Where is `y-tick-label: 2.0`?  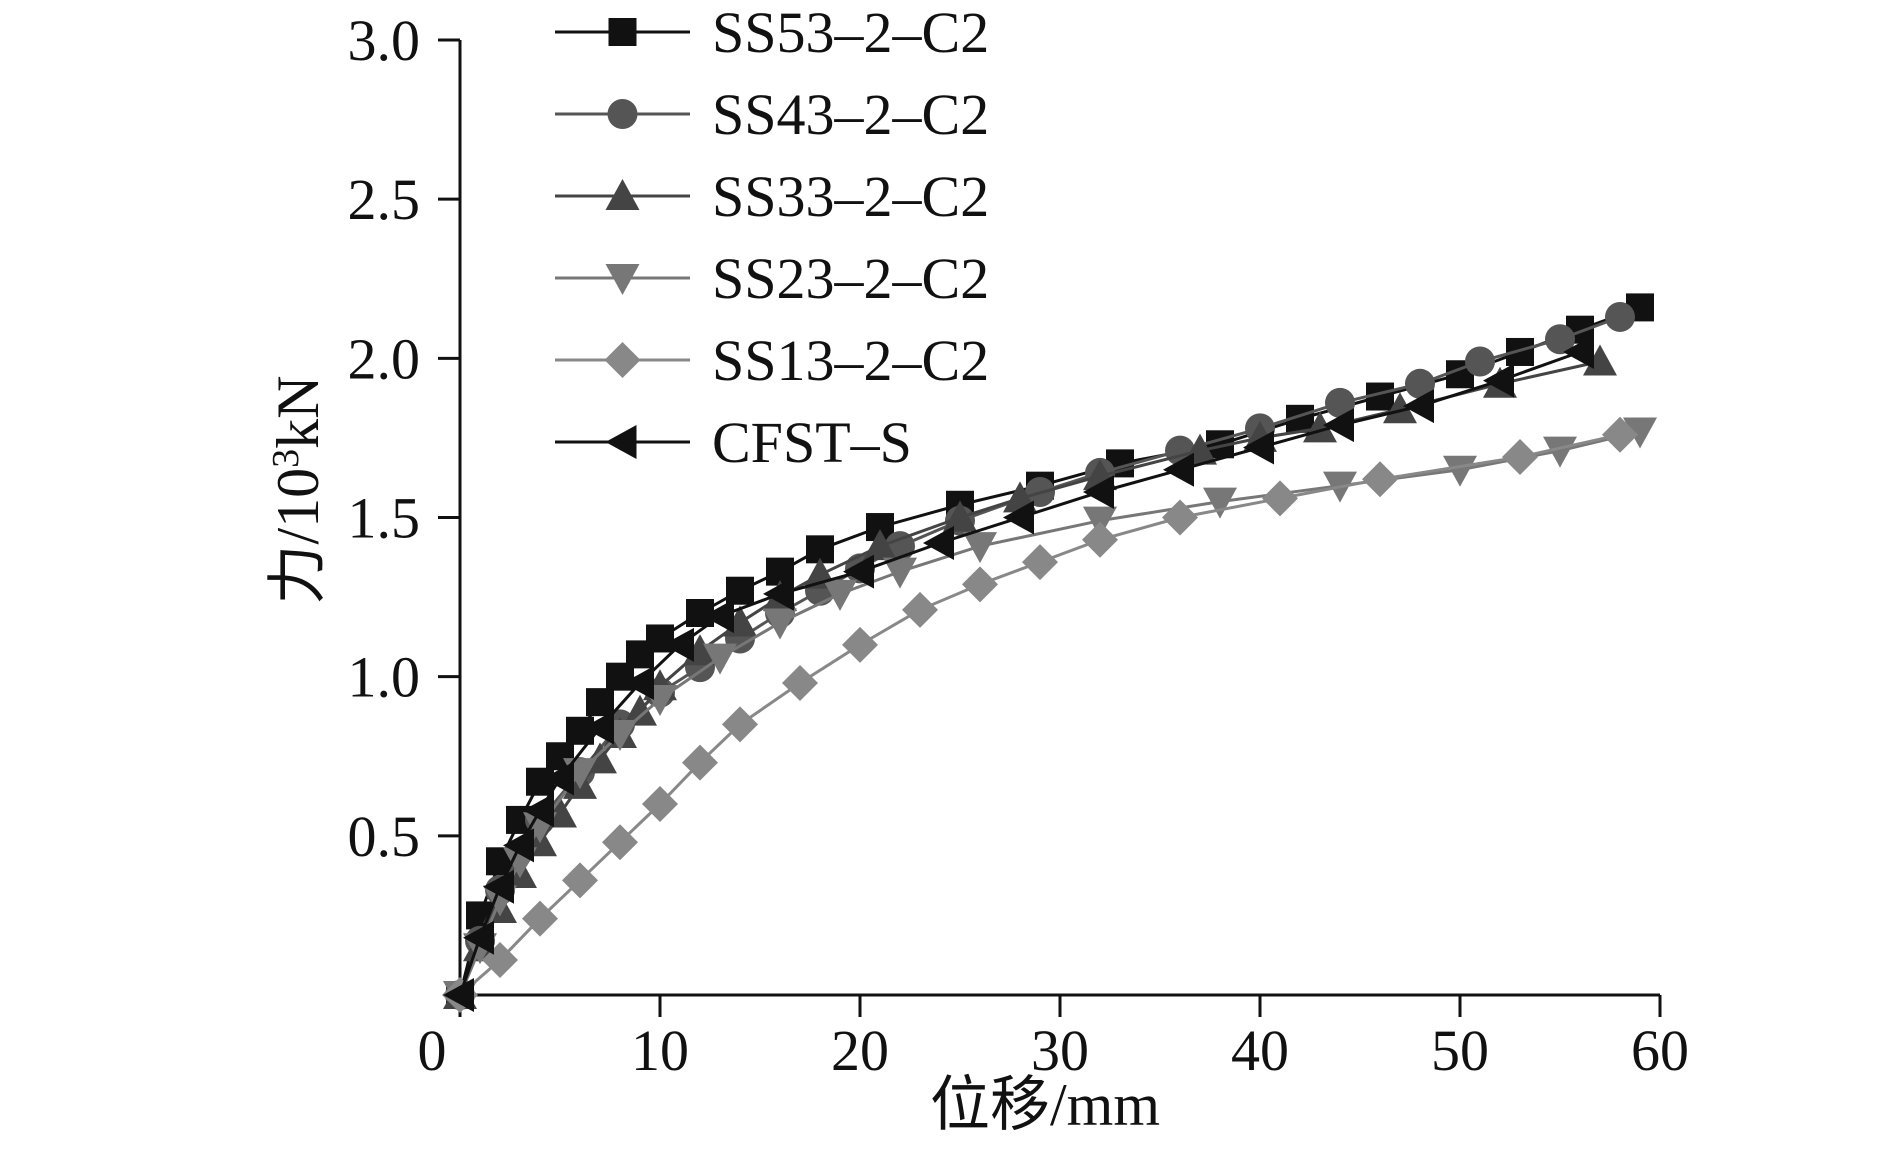
y-tick-label: 2.0 is located at coordinates (384, 358).